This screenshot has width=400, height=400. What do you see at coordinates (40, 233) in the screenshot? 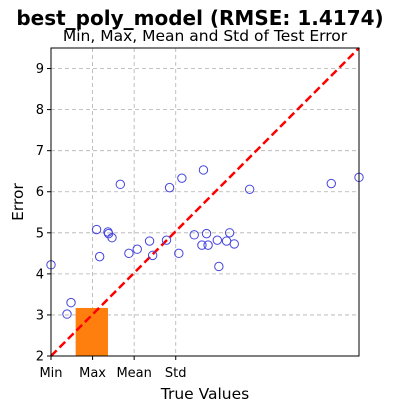
I see `y-tick-label-3: 5` at bounding box center [40, 233].